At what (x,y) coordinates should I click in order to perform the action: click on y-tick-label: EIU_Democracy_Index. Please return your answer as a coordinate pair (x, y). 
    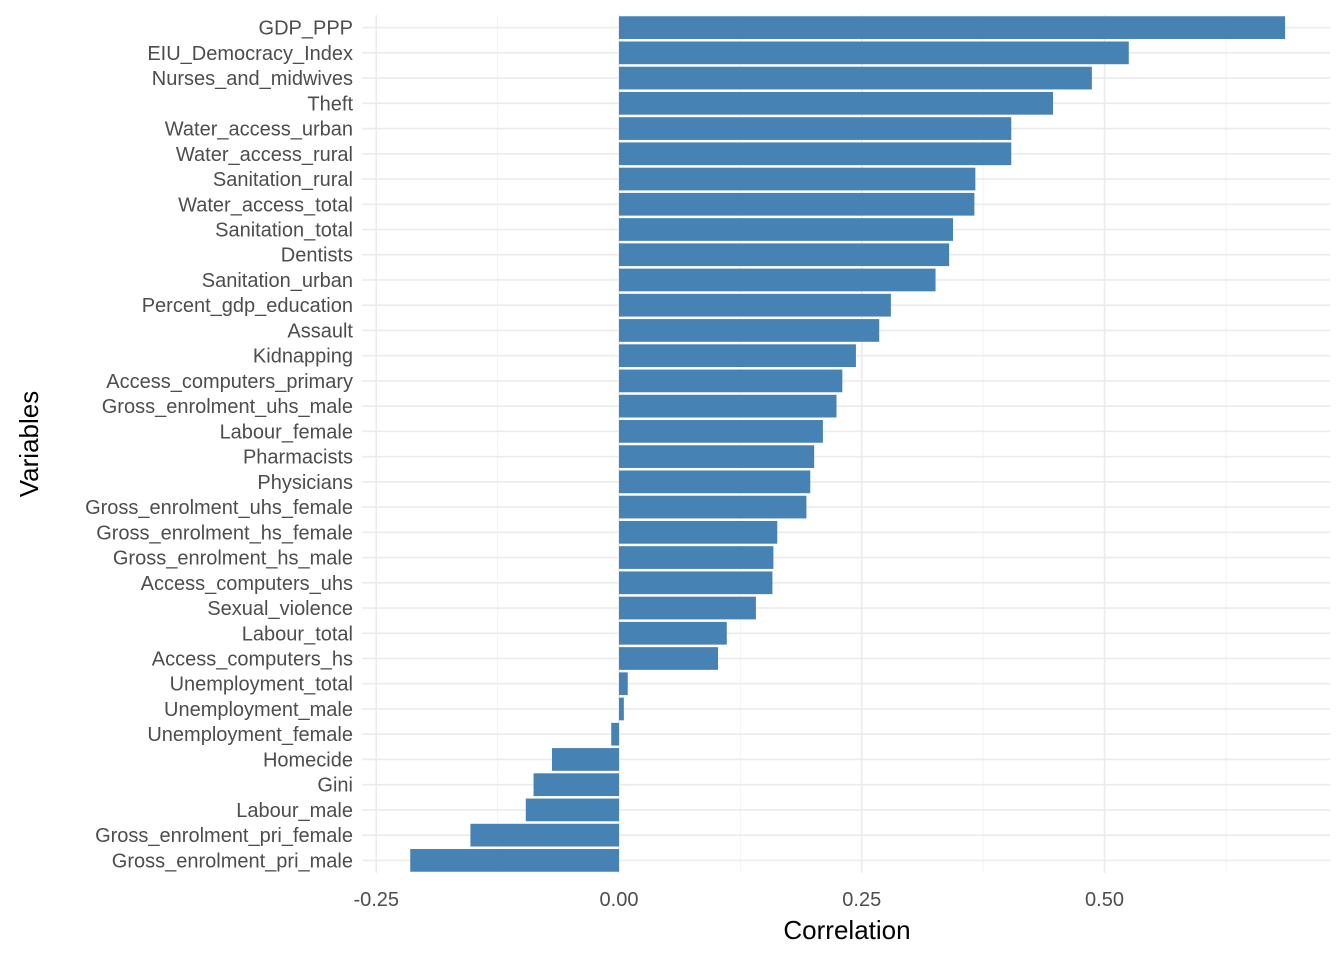
    Looking at the image, I should click on (250, 54).